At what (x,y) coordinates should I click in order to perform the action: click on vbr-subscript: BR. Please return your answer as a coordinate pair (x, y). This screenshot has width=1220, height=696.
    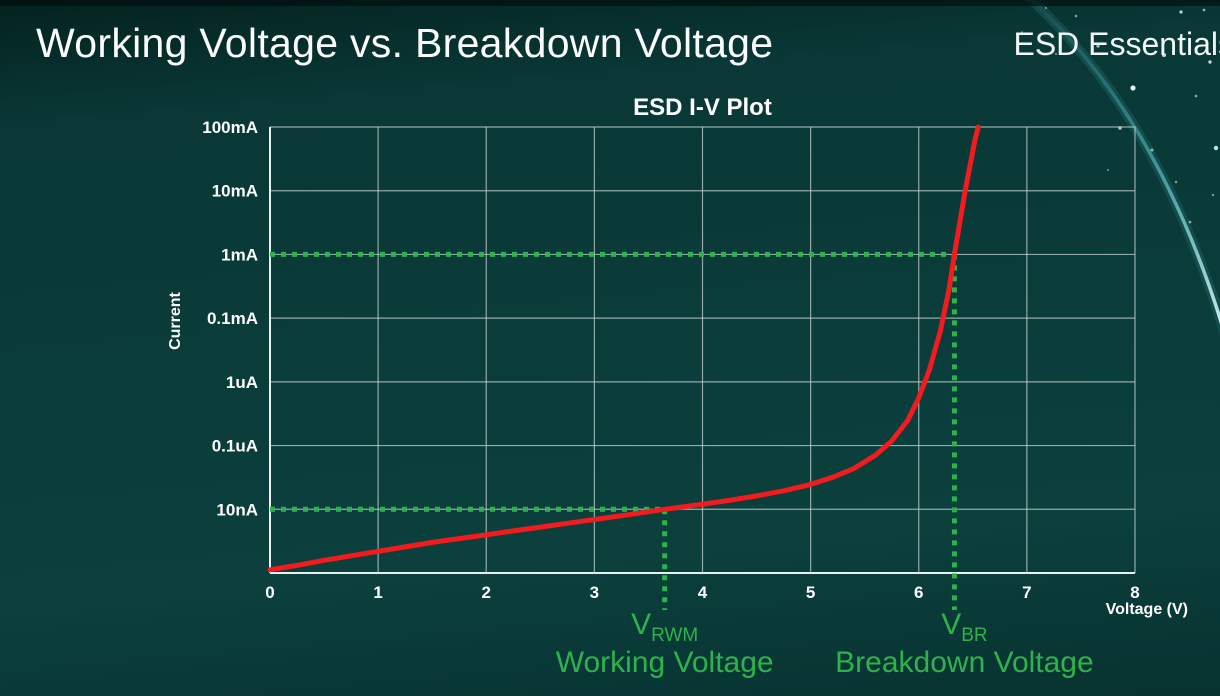
    Looking at the image, I should click on (974, 635).